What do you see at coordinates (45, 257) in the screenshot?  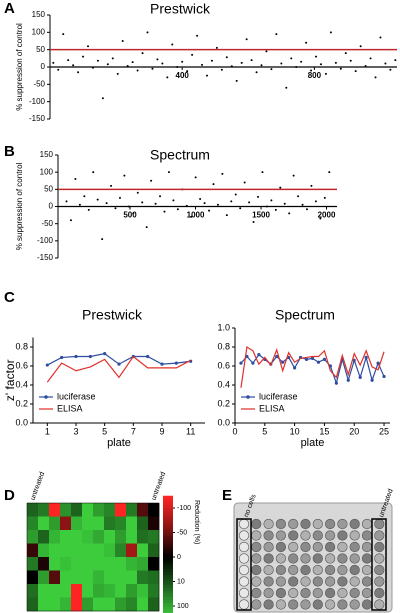 I see `y-tick-label: -150` at bounding box center [45, 257].